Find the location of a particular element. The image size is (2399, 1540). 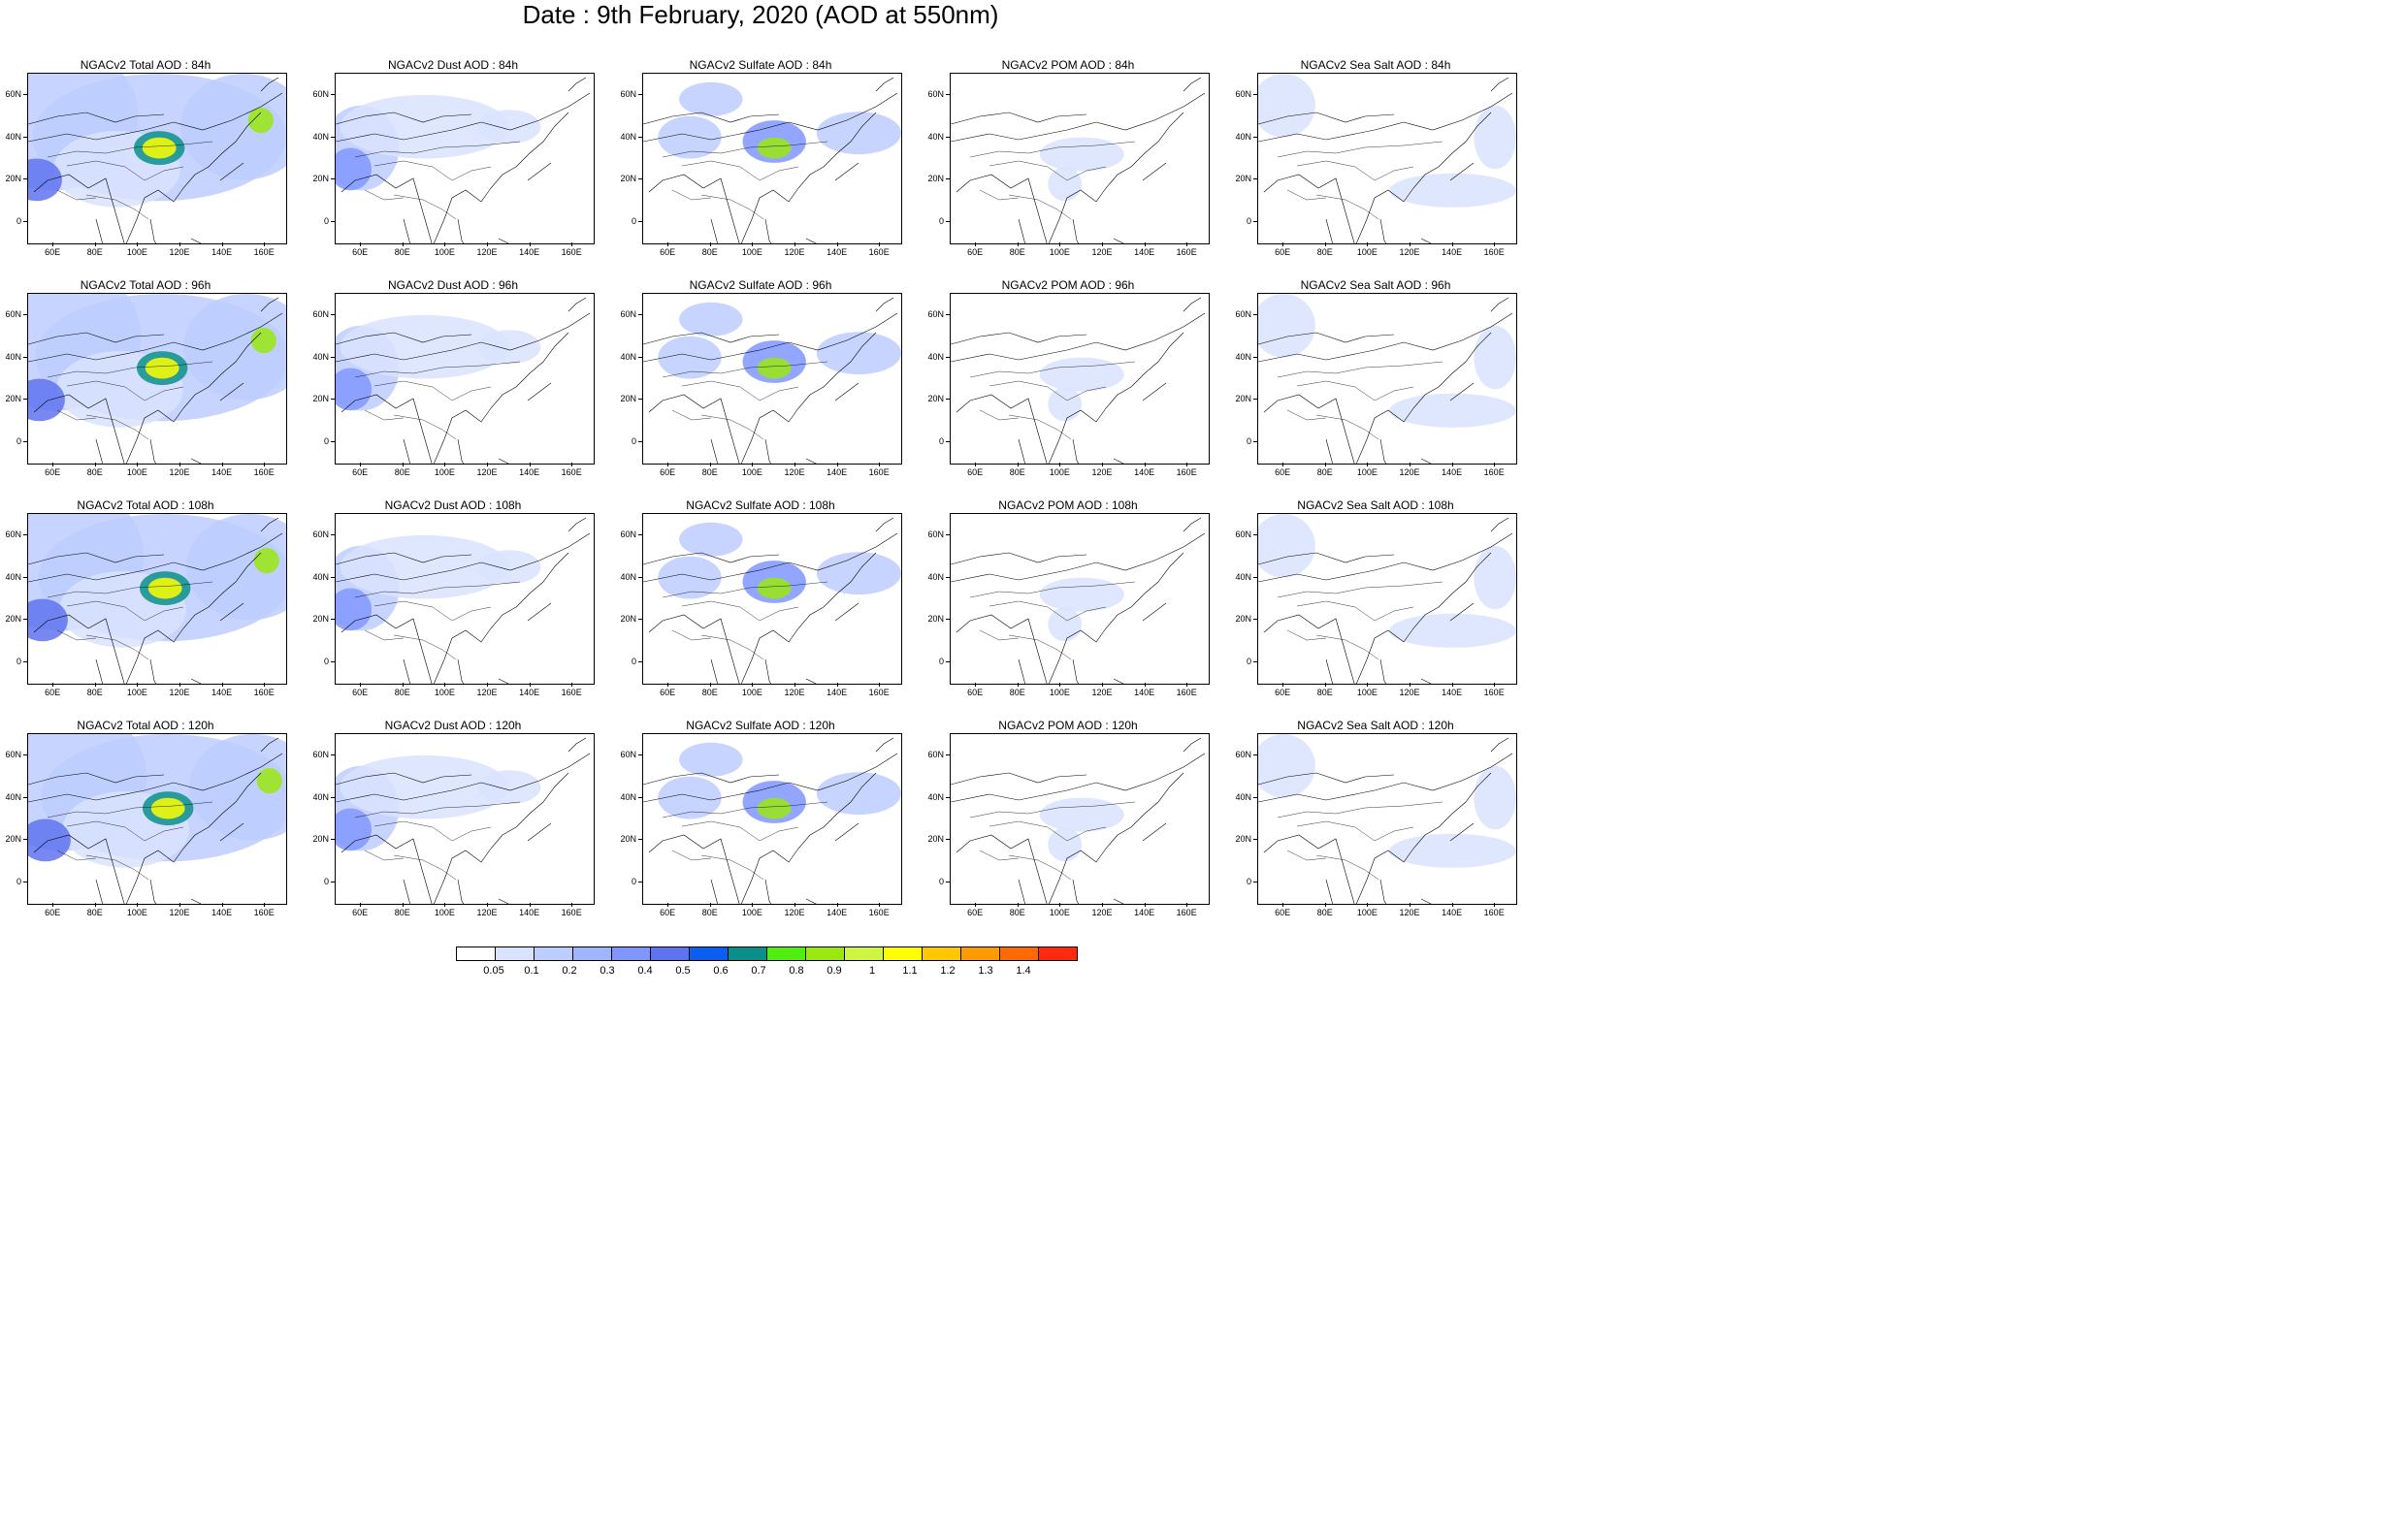

x-tick-label: 80E is located at coordinates (402, 693).